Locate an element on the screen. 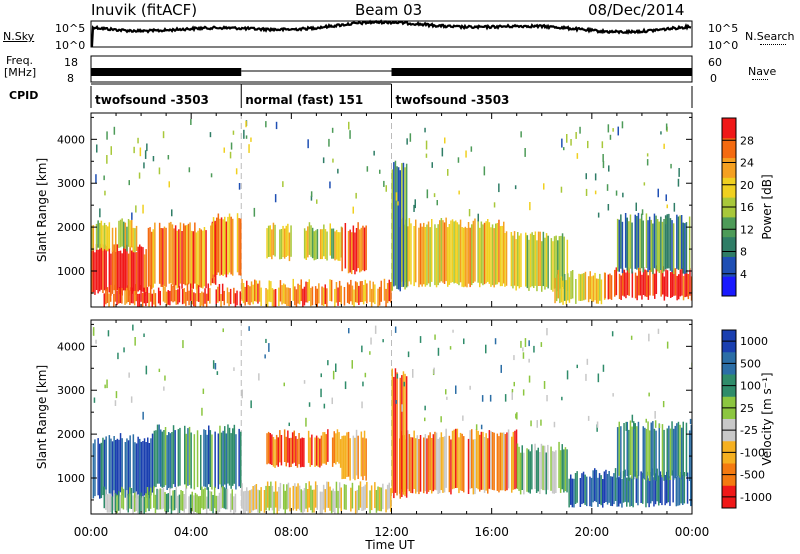  colorbar-tick-label: 24 is located at coordinates (747, 163).